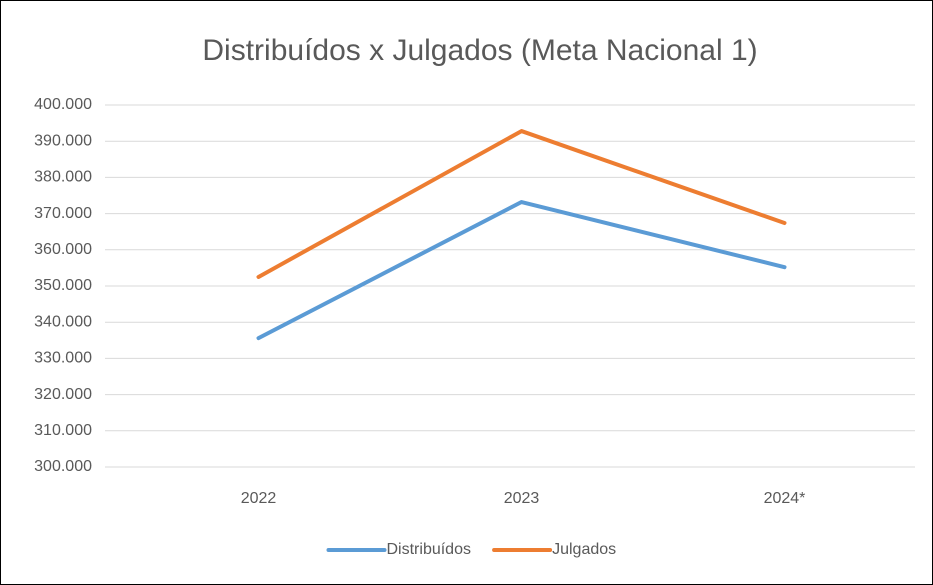 The height and width of the screenshot is (585, 933). I want to click on y-tick-label: 380.000, so click(63, 177).